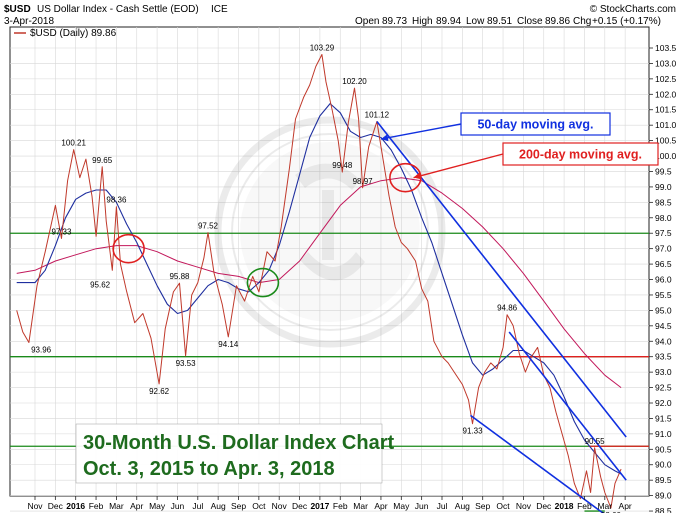  I want to click on ohlc-open: 89.73, so click(394, 21).